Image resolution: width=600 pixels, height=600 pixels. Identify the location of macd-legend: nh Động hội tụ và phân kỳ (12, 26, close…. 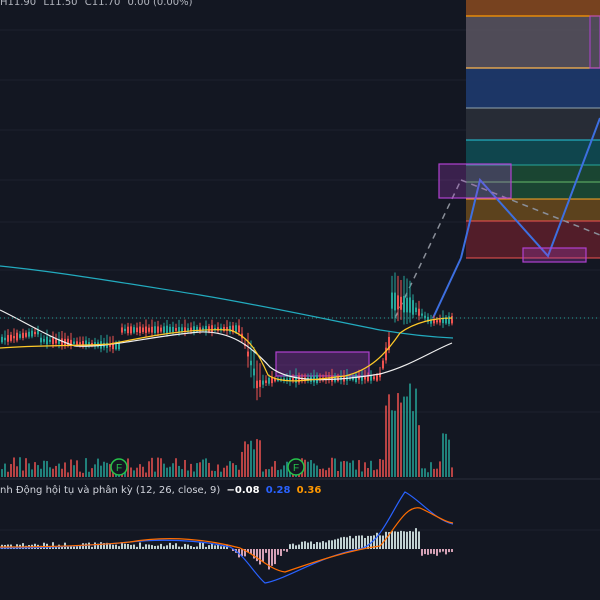
(160, 490).